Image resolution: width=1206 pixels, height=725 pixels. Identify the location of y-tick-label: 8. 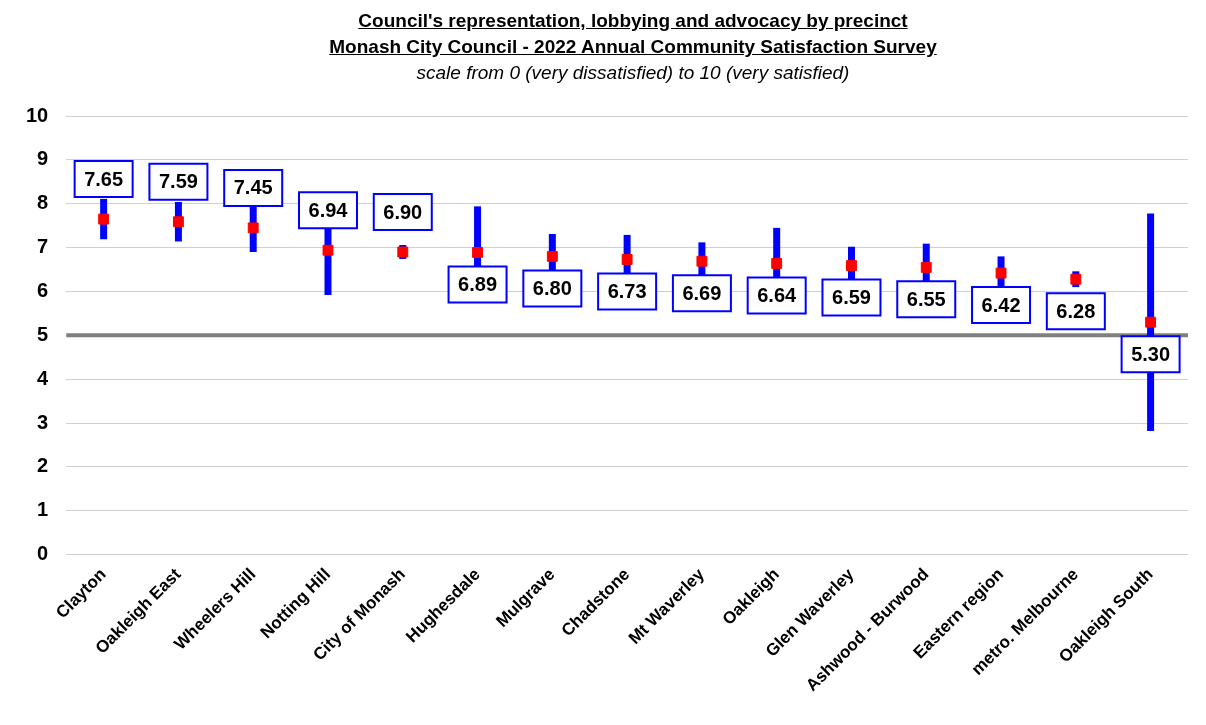
(43, 202).